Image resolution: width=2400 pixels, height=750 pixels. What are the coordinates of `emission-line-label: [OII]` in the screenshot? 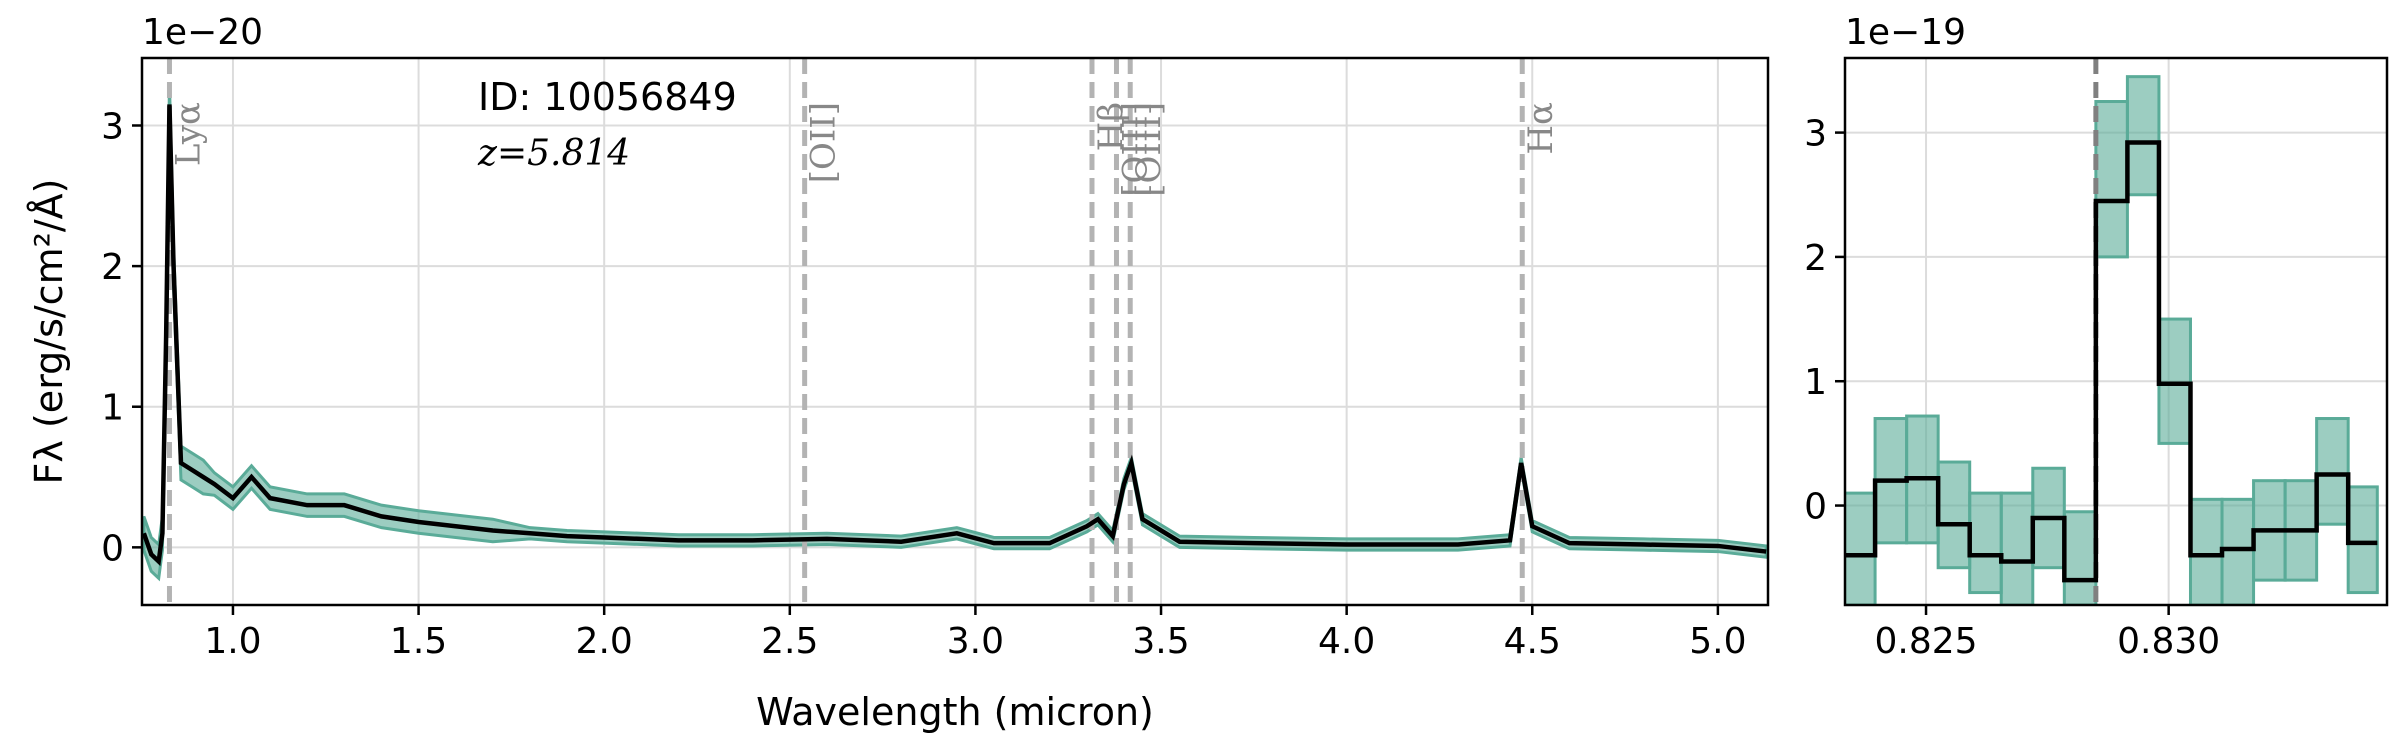 It's located at (824, 142).